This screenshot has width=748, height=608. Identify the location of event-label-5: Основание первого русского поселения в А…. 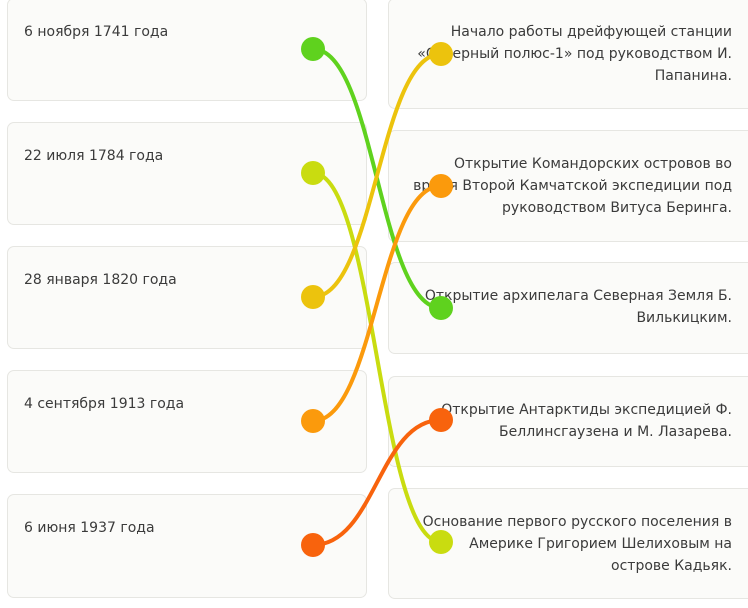
(577, 544).